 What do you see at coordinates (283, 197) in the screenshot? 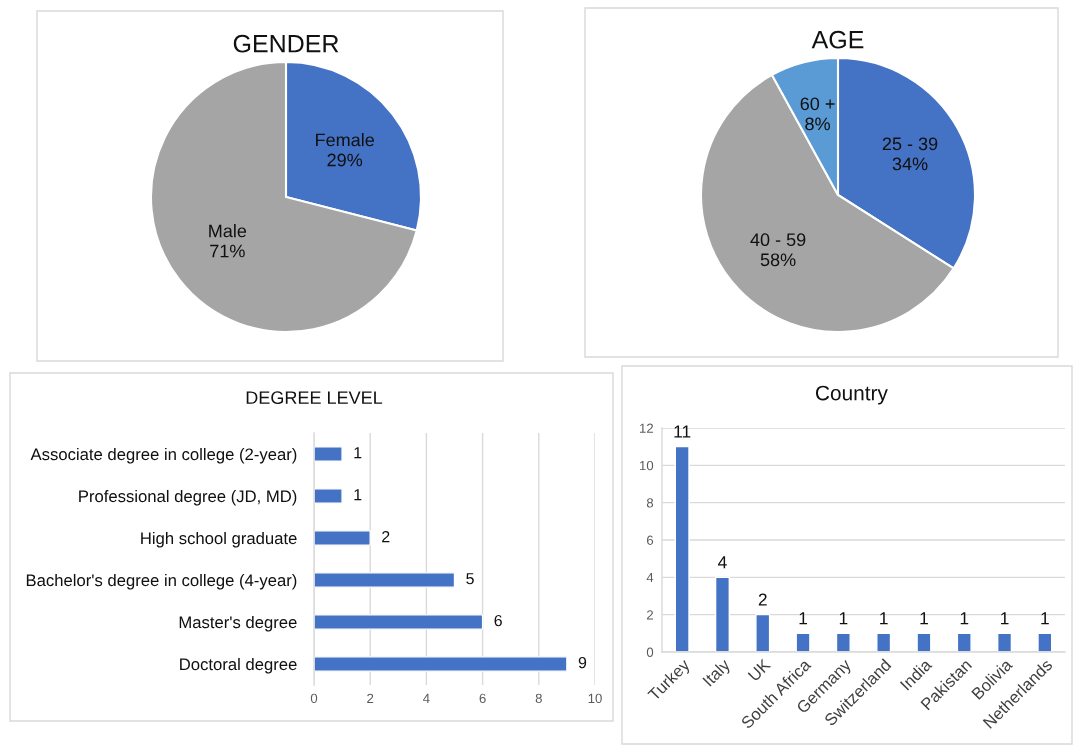
I see `pie-slice` at bounding box center [283, 197].